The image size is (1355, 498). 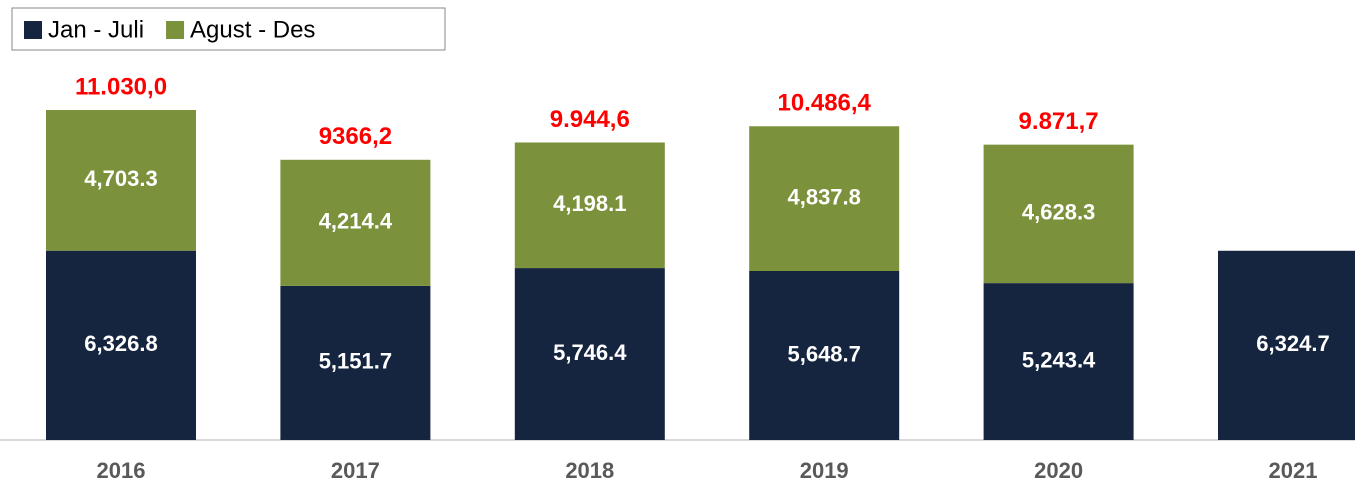 I want to click on value-label: 6,324.7, so click(x=1292, y=343).